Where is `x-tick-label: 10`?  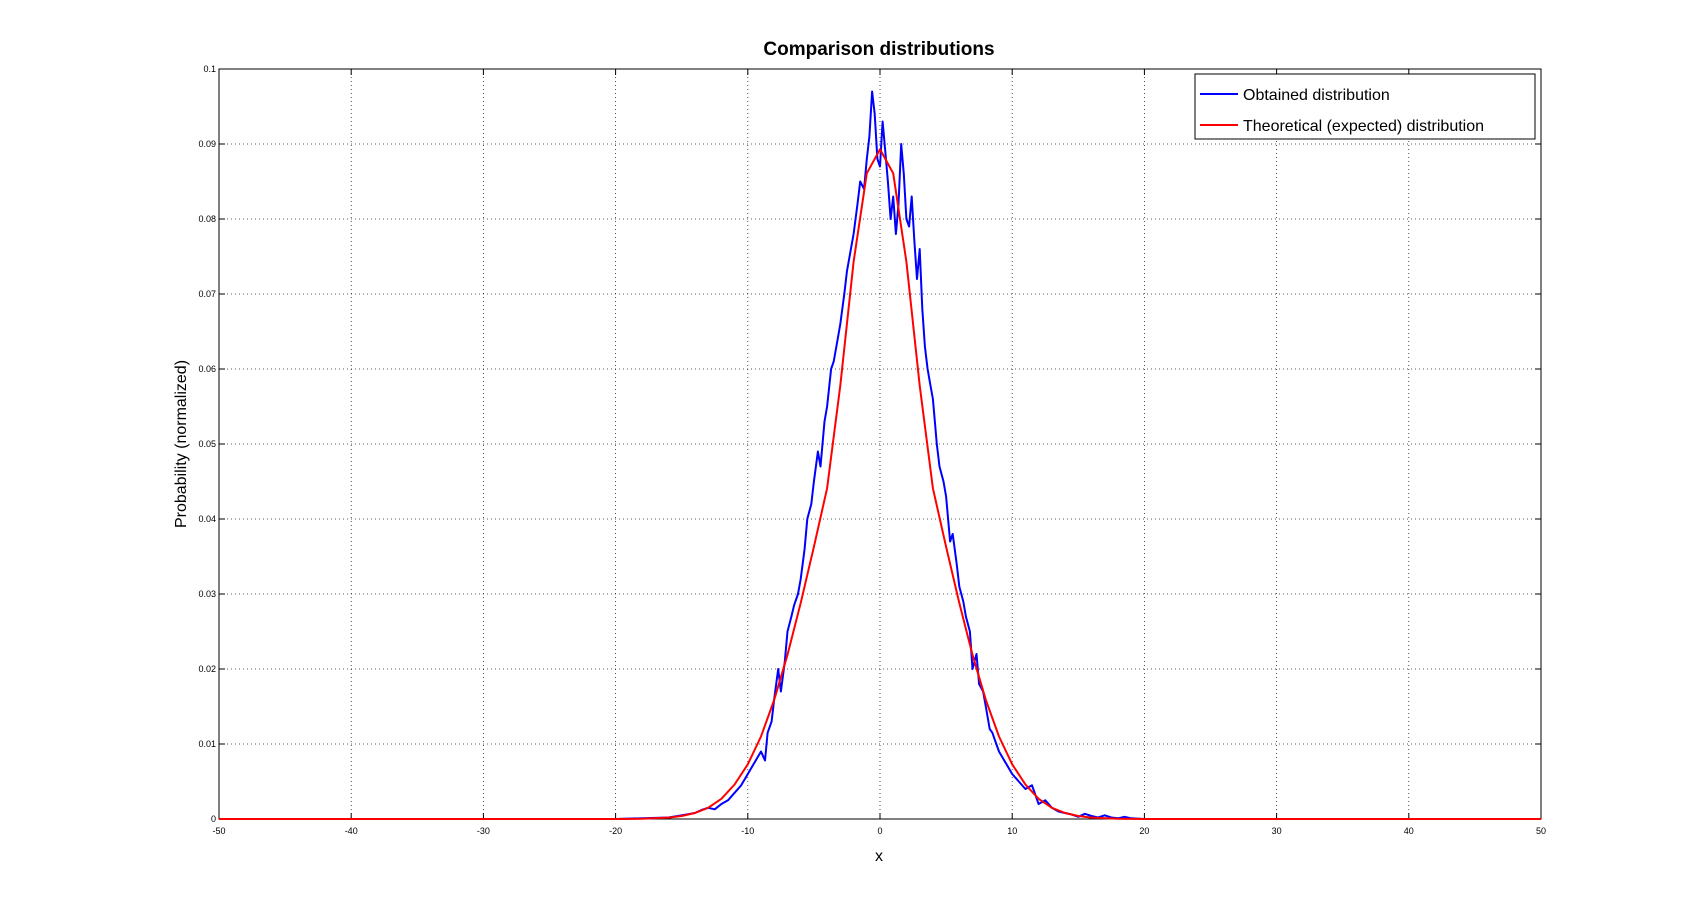 x-tick-label: 10 is located at coordinates (1012, 831).